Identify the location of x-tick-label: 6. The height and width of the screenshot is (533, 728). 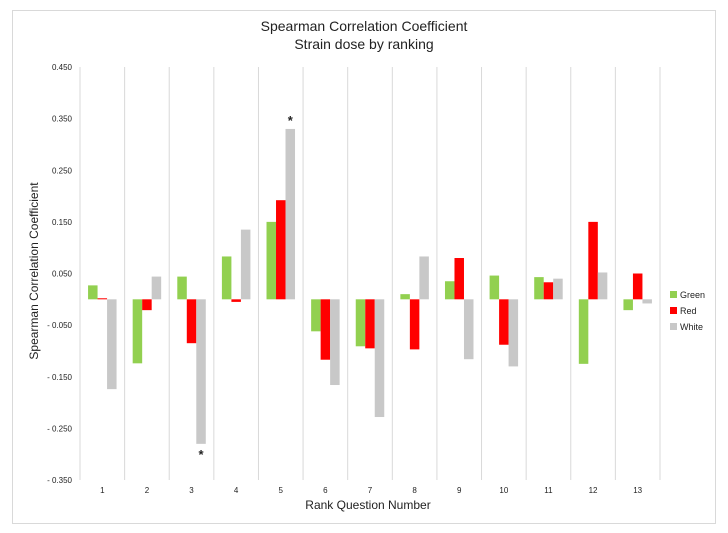
(325, 490).